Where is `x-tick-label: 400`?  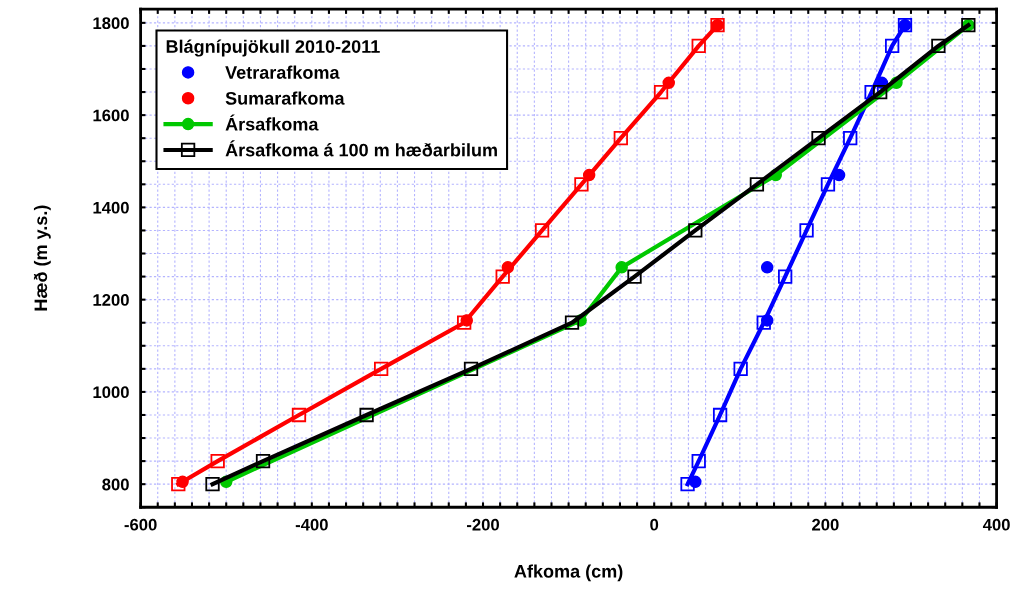 x-tick-label: 400 is located at coordinates (996, 524).